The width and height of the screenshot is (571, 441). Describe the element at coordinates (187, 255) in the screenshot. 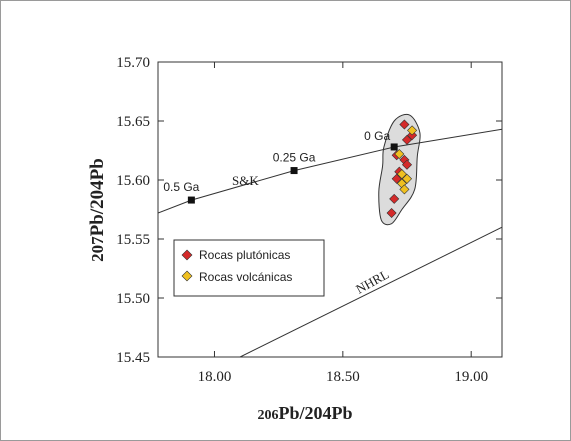

I see `legend-symbol-plutonicas` at that location.